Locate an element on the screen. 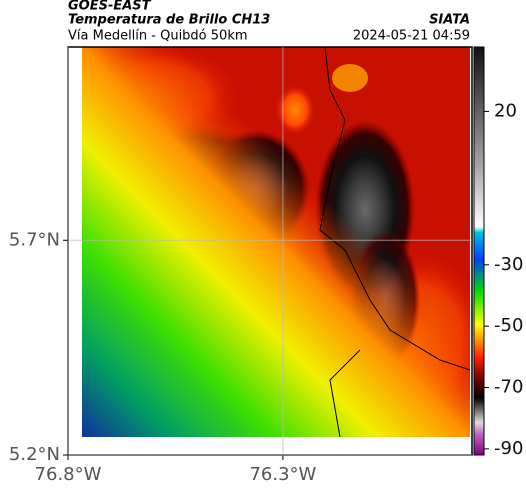  y-tick-label: 5.7°N is located at coordinates (34, 239).